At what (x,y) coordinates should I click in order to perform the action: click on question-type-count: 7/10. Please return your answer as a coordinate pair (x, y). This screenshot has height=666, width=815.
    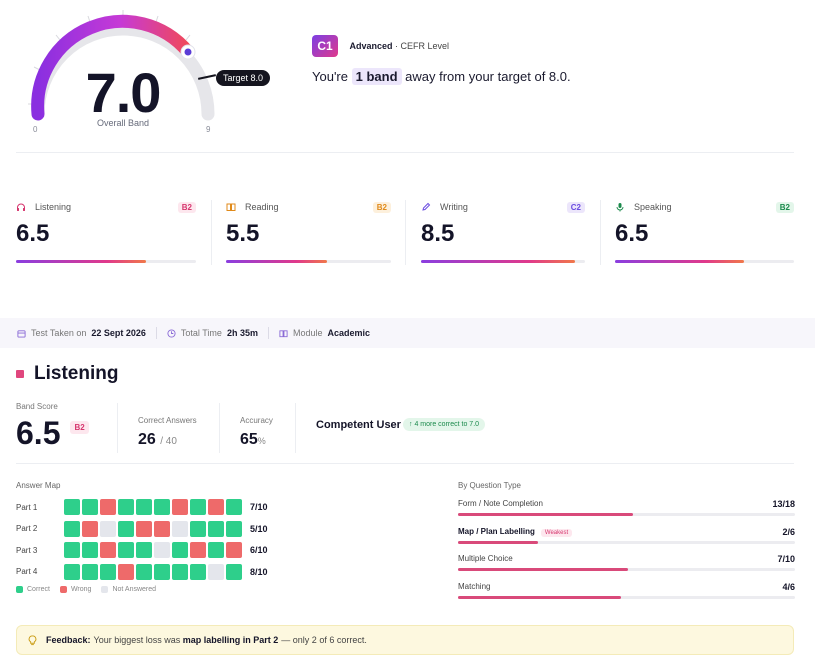
    Looking at the image, I should click on (786, 559).